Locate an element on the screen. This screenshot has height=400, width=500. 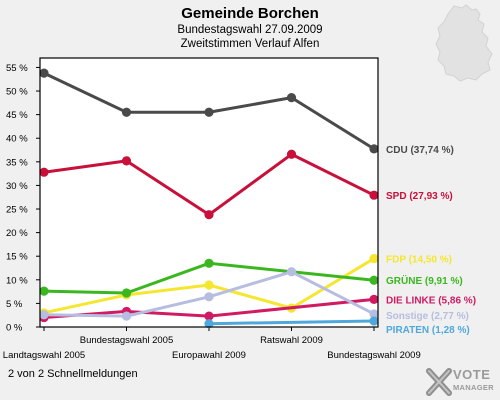
footer-status: 2 von 2 Schnellmeldungen is located at coordinates (73, 374).